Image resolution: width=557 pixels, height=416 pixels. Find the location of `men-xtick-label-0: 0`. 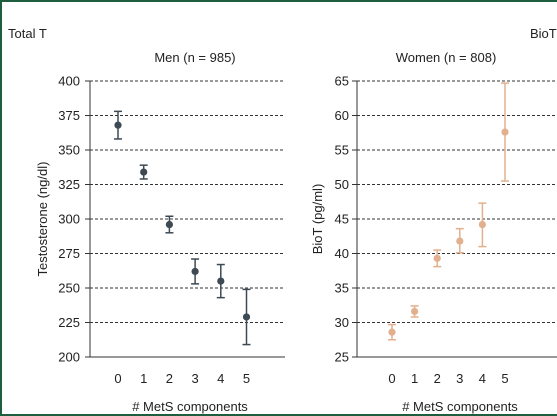

men-xtick-label-0: 0 is located at coordinates (117, 378).